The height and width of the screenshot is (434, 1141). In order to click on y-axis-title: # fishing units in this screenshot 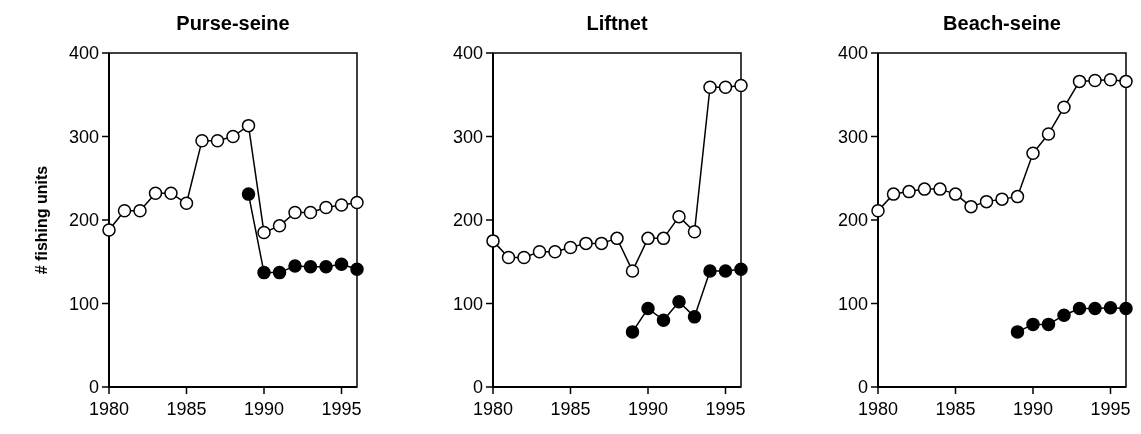, I will do `click(41, 220)`.